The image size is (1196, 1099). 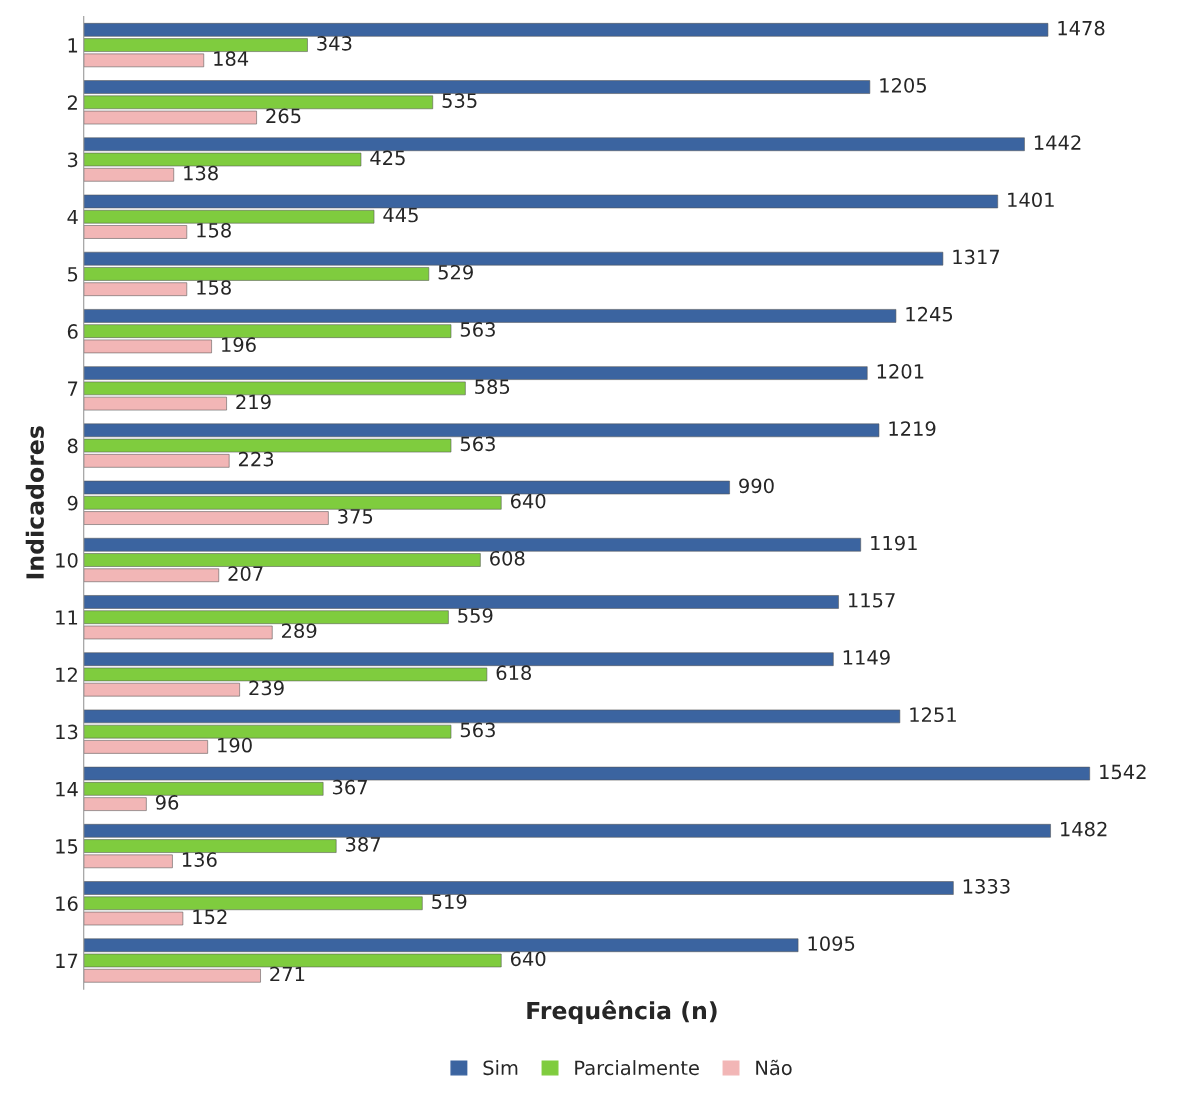 What do you see at coordinates (201, 173) in the screenshot?
I see `data-label: 138` at bounding box center [201, 173].